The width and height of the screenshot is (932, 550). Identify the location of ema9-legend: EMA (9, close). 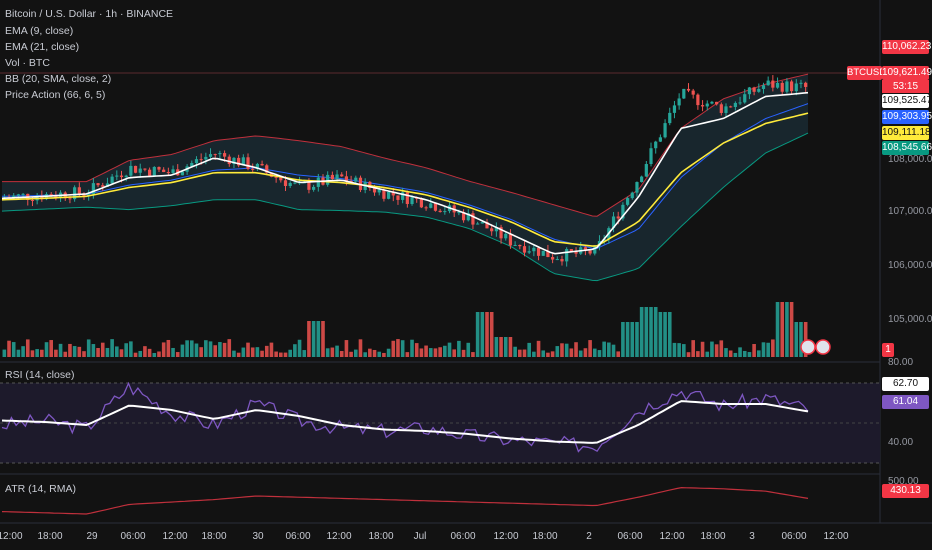
(39, 31).